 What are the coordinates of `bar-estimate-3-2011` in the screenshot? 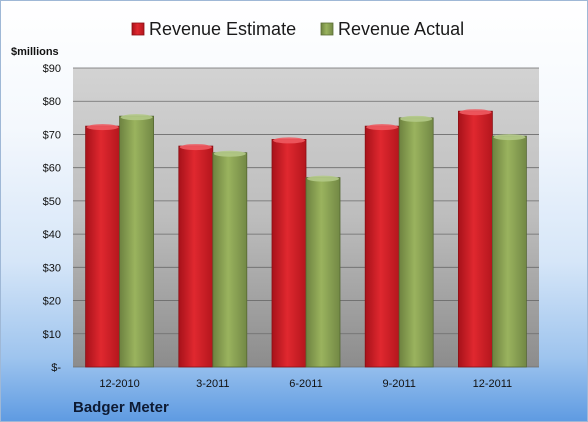 It's located at (196, 256).